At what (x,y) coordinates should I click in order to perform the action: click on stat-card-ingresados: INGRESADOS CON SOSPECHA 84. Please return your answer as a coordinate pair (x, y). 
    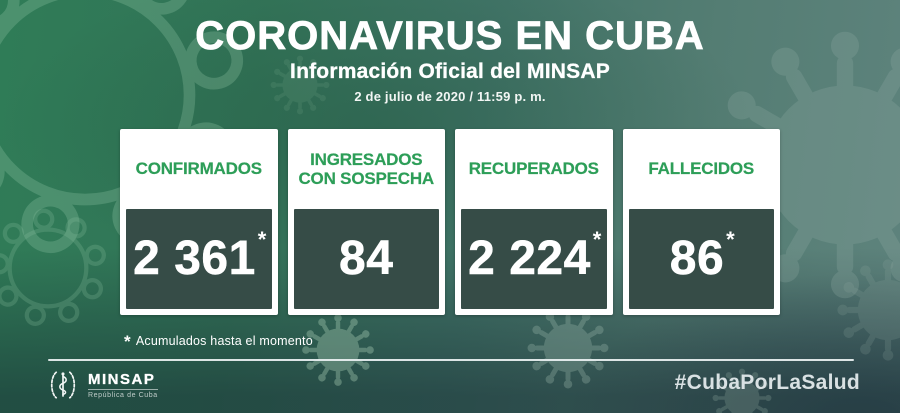
    Looking at the image, I should click on (366, 222).